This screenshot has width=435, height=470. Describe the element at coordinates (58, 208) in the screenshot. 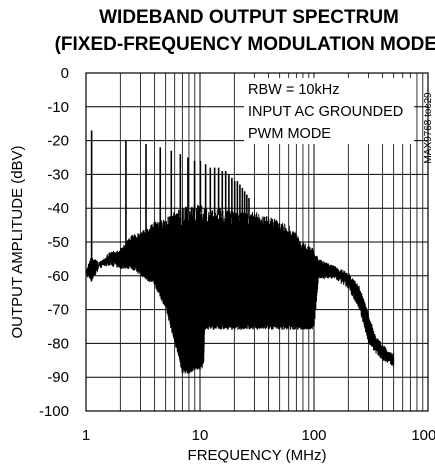

I see `y-tick-label: -40` at that location.